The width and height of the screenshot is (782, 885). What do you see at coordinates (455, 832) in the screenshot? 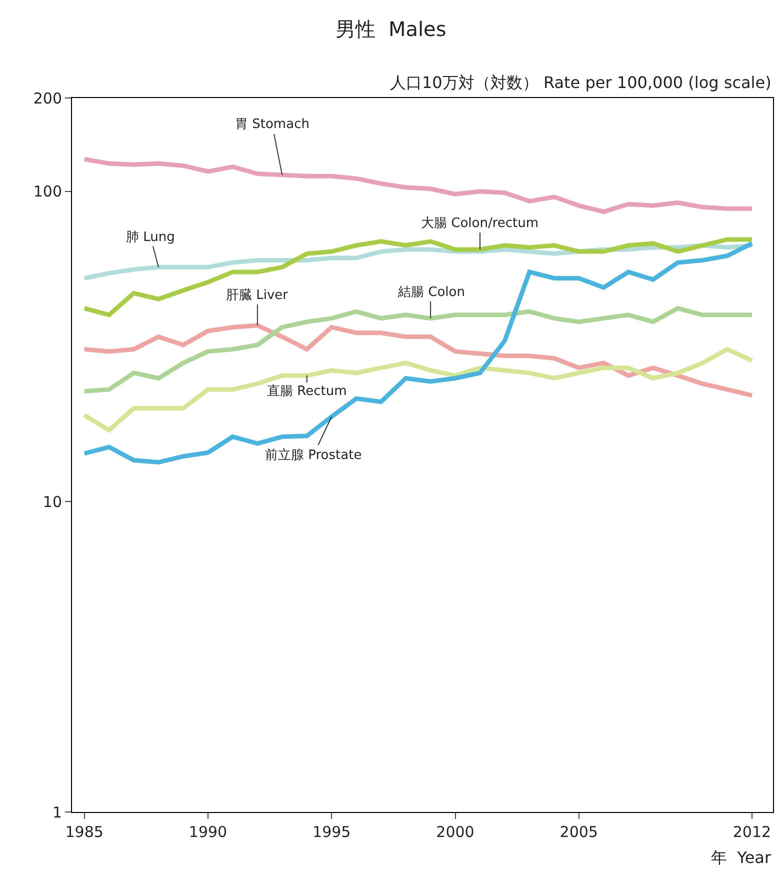
I see `x-tick-label: 2000` at bounding box center [455, 832].